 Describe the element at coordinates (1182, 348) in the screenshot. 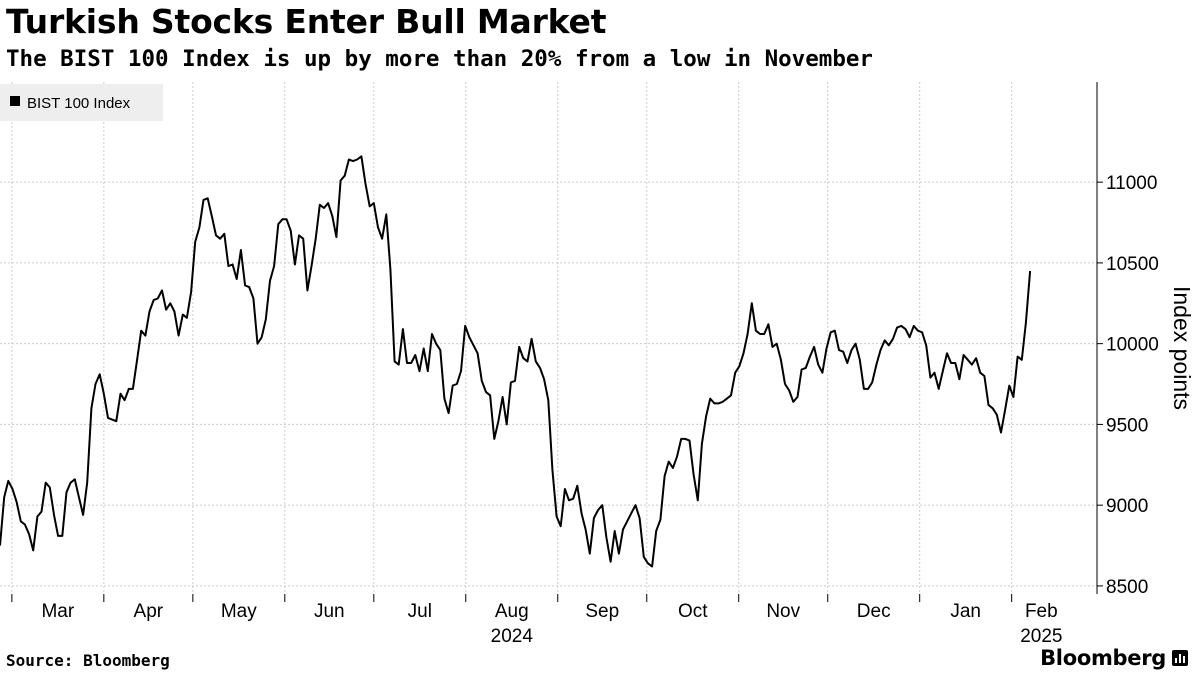

I see `y-axis-title: Index points` at that location.